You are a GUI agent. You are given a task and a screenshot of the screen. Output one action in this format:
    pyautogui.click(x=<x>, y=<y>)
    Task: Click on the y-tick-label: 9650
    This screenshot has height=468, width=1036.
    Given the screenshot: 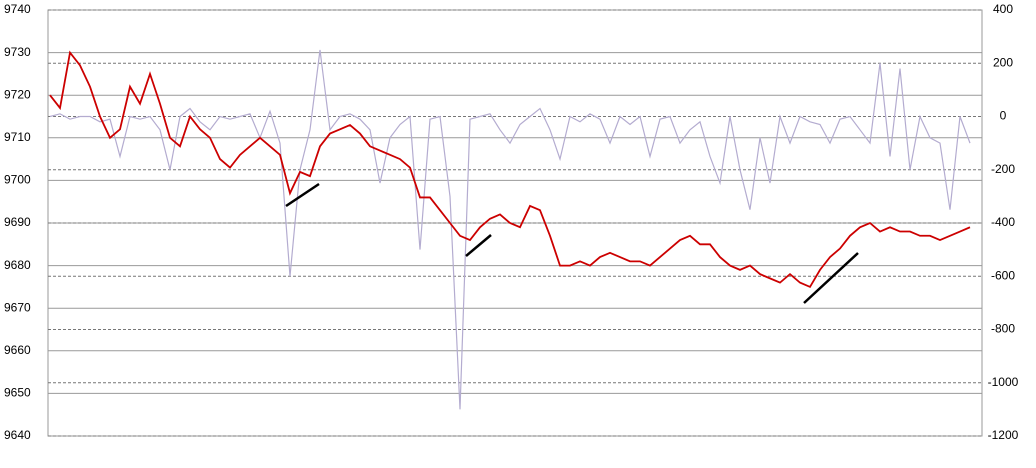 What is the action you would take?
    pyautogui.click(x=17, y=393)
    